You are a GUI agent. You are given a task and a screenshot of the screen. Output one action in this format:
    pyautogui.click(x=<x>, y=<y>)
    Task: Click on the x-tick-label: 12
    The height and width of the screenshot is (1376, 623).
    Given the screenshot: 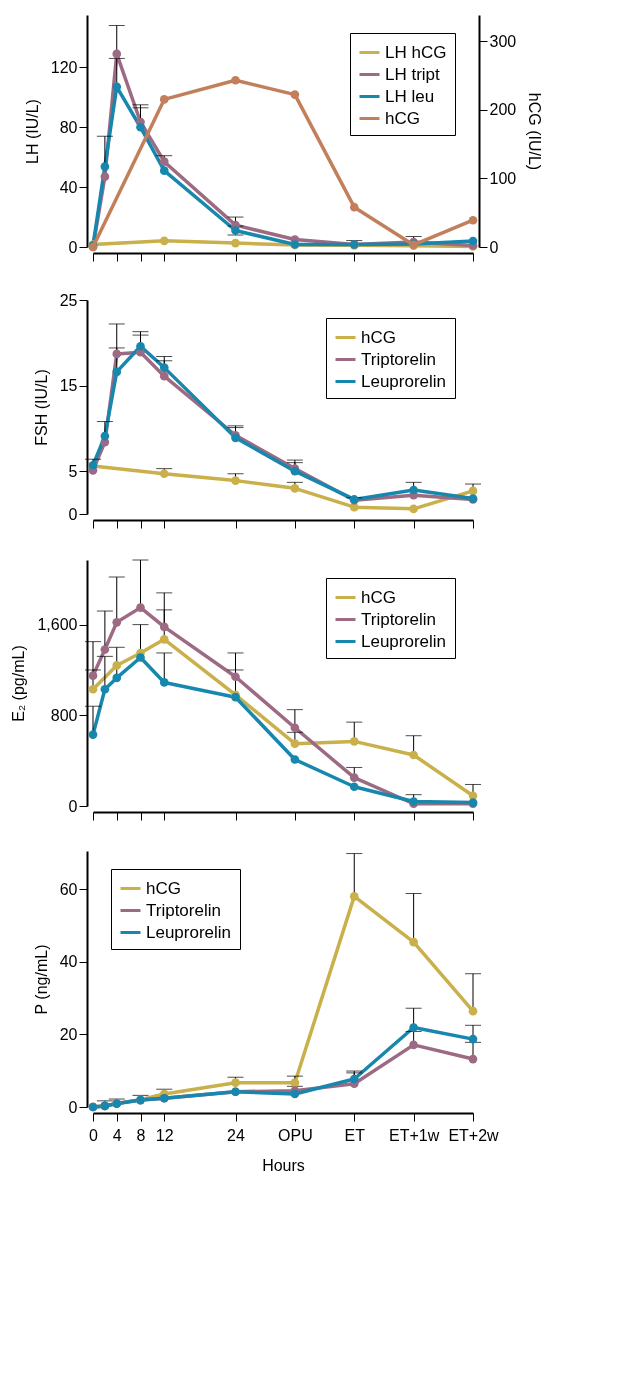 What is the action you would take?
    pyautogui.click(x=164, y=1135)
    